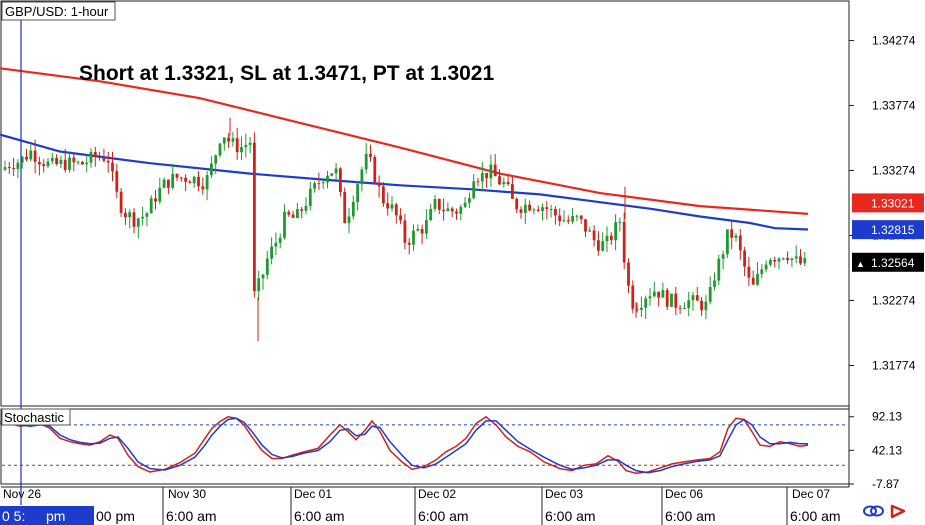  Describe the element at coordinates (893, 263) in the screenshot. I see `price-label-text: 1.32564` at that location.